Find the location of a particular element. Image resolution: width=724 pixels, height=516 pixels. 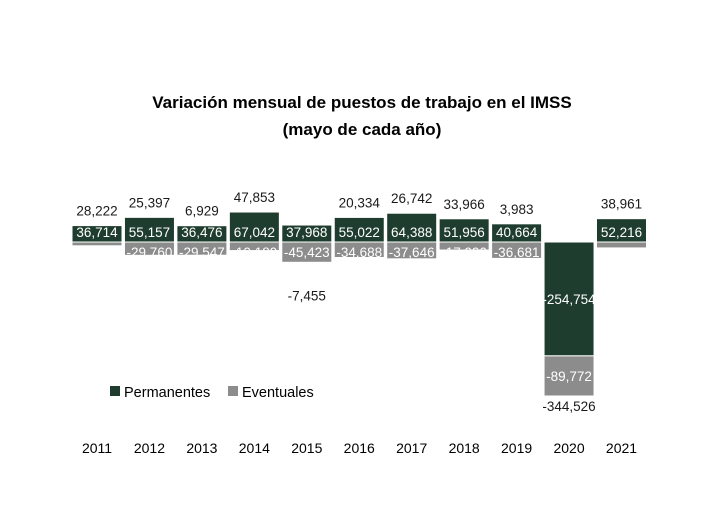

data-label-eventuales-2016: -34,688 is located at coordinates (359, 252).